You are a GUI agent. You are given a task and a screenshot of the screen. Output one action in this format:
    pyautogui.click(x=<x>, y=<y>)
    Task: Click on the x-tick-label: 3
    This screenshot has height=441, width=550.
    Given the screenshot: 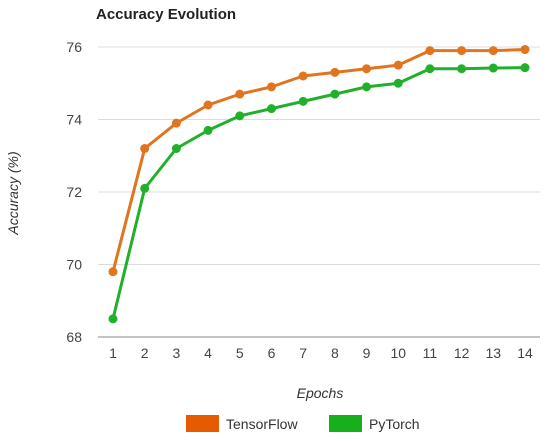 What is the action you would take?
    pyautogui.click(x=176, y=353)
    